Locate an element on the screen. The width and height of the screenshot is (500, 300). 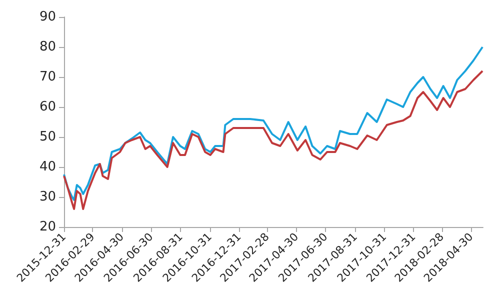
y-tick-label: 60 is located at coordinates (47, 107).